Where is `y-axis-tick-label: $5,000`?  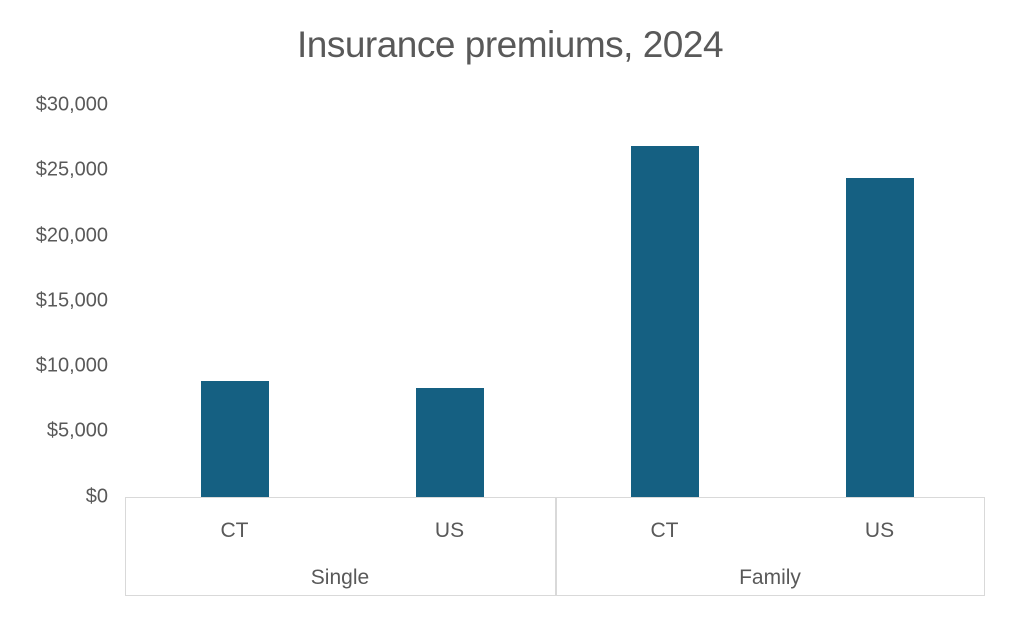
y-axis-tick-label: $5,000 is located at coordinates (77, 430).